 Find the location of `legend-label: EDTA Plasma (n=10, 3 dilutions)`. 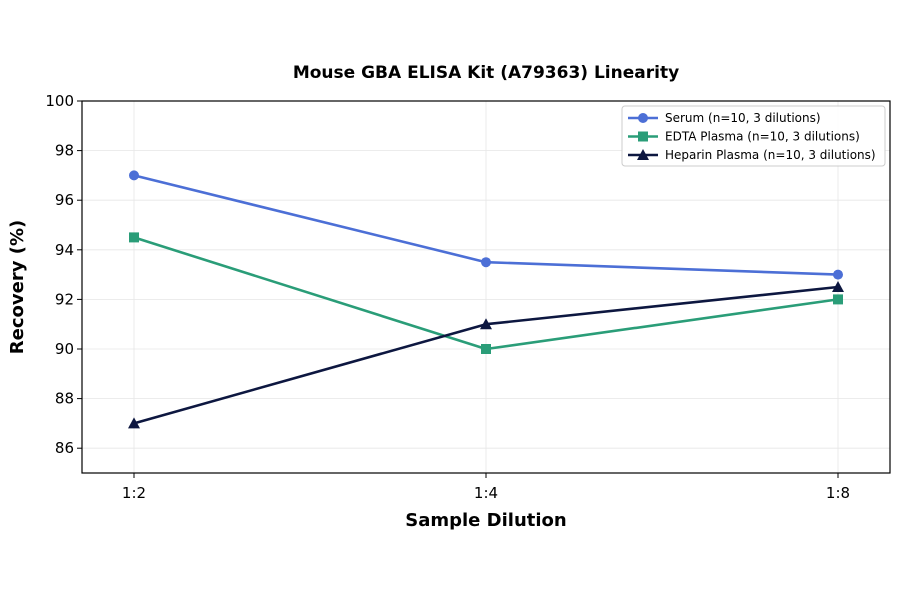

legend-label: EDTA Plasma (n=10, 3 dilutions) is located at coordinates (762, 137).